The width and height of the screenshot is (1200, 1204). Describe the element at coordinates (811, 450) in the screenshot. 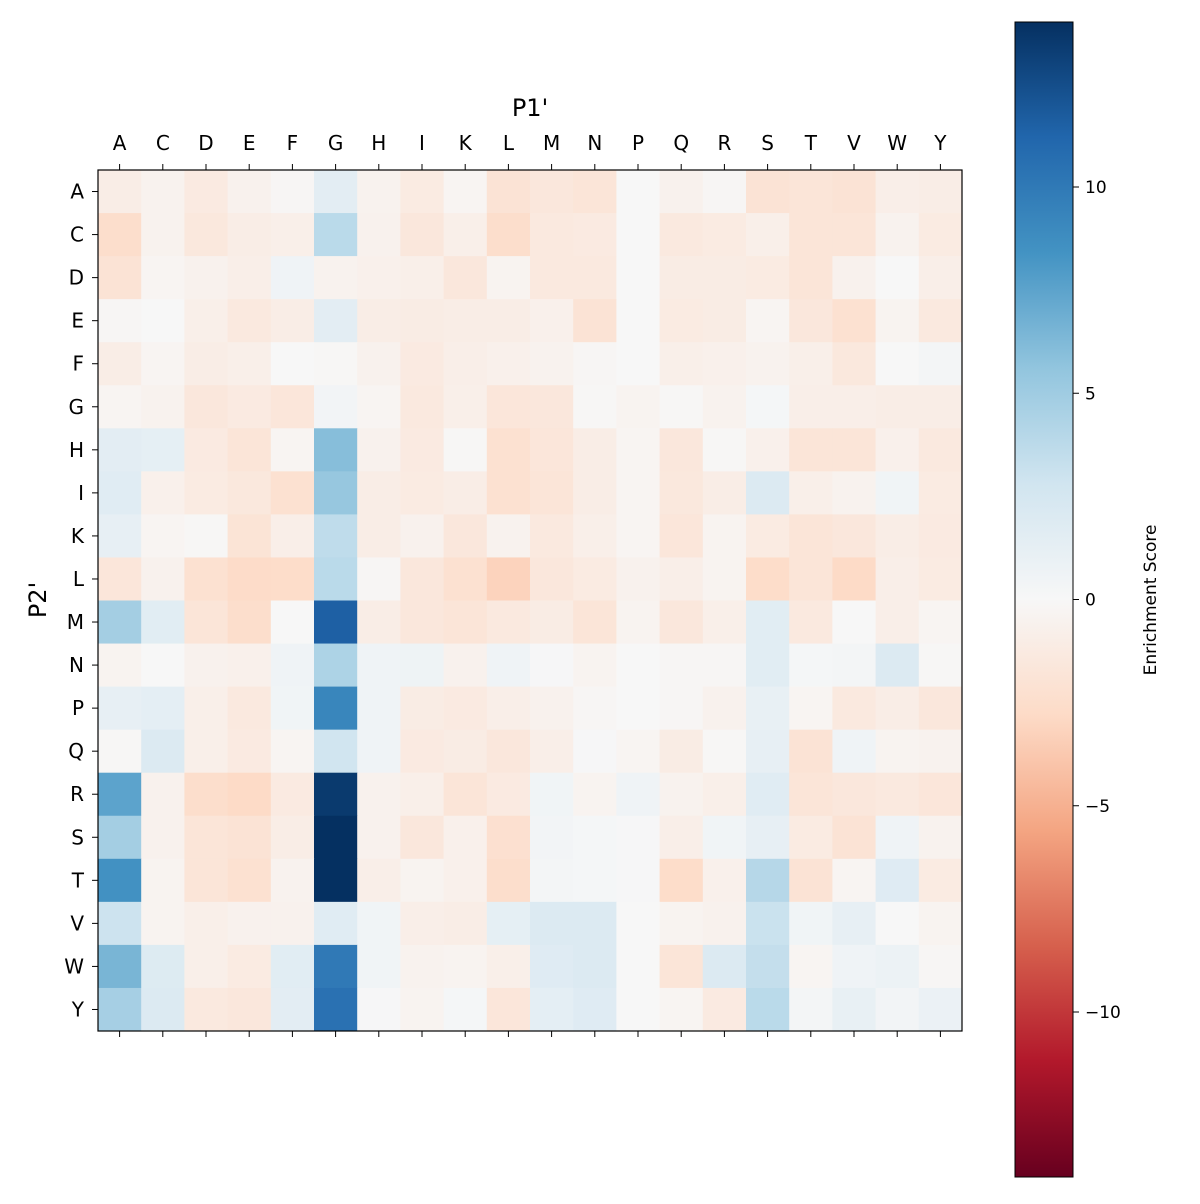

I see `heatmap-cell-H-T` at that location.